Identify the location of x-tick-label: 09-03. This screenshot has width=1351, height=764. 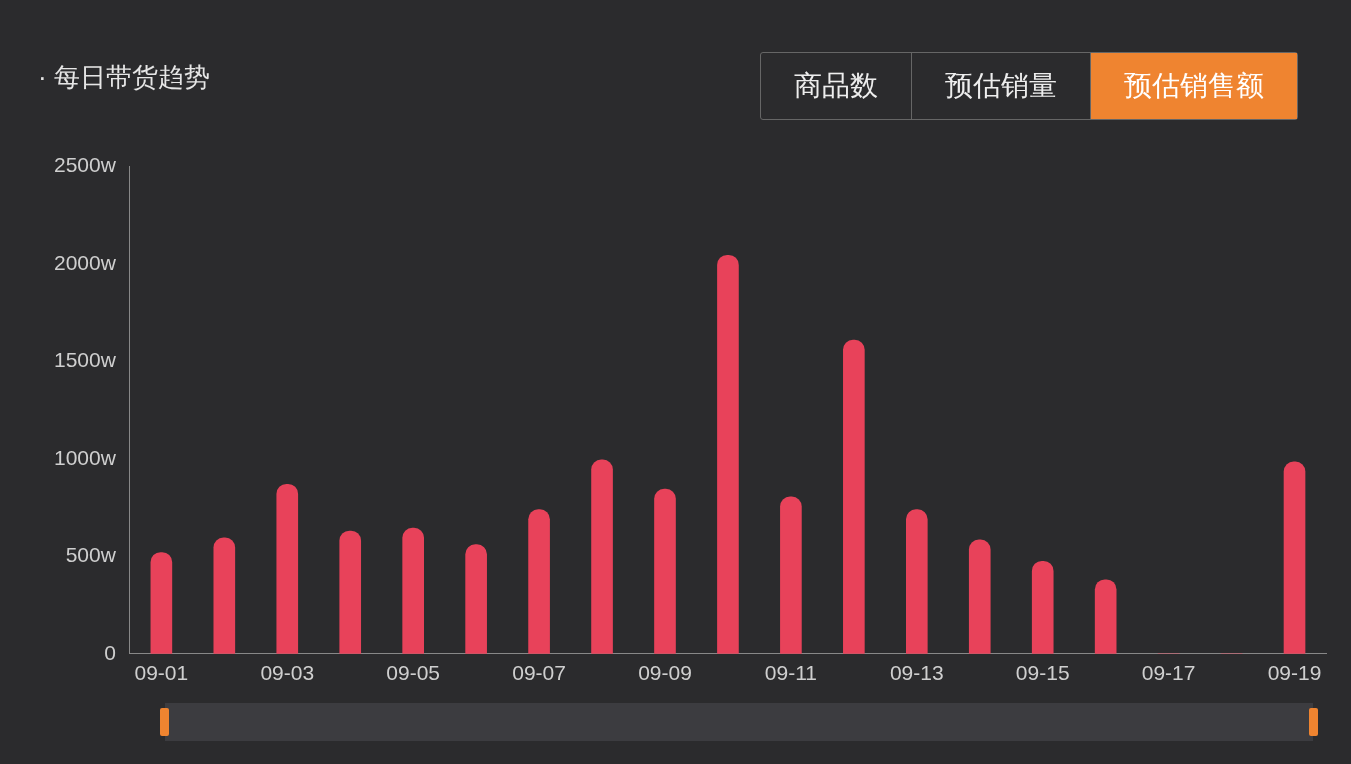
(287, 673).